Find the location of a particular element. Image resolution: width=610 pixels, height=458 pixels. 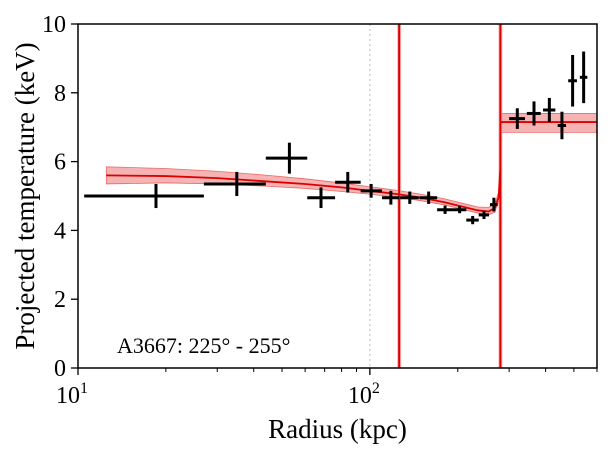

x-axis-label: Radius (kpc) is located at coordinates (337, 429).